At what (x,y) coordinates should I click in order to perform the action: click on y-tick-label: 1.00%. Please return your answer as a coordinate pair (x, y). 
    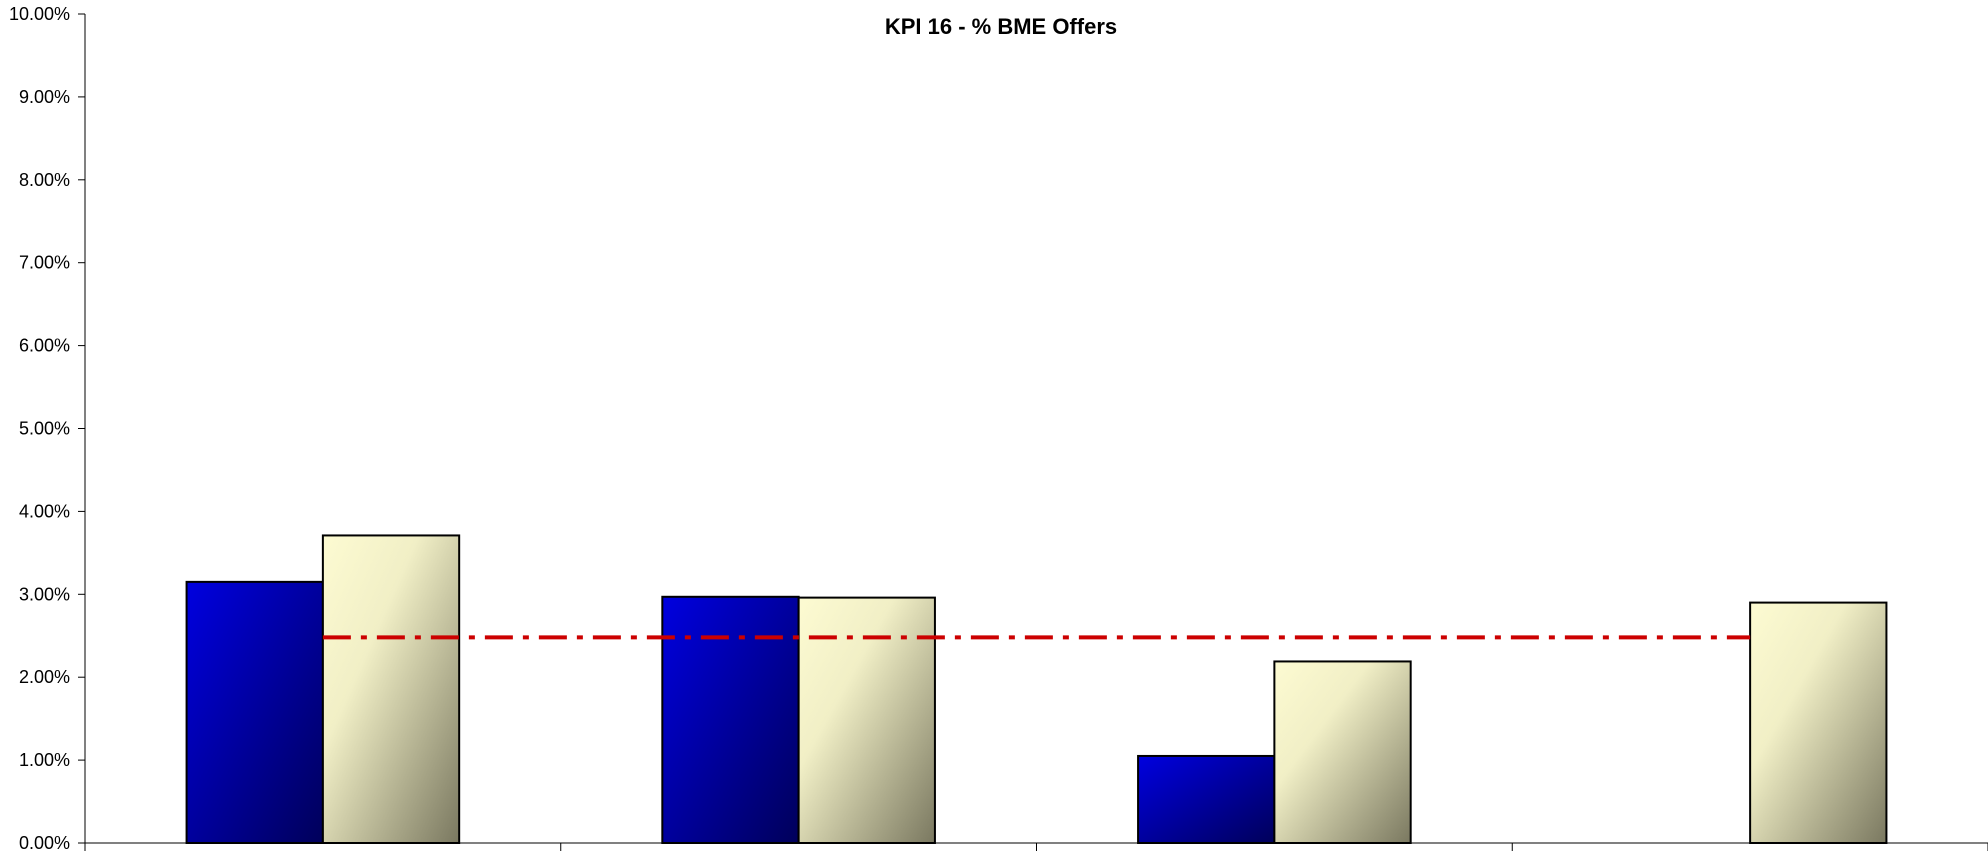
    Looking at the image, I should click on (44, 760).